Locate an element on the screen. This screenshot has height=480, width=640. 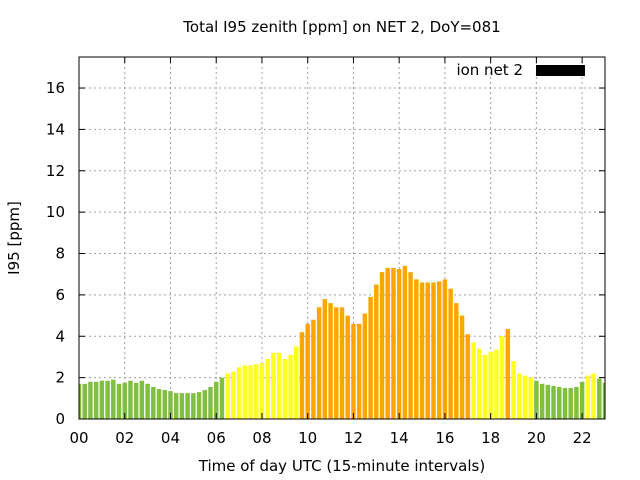
legend-swatch is located at coordinates (560, 70).